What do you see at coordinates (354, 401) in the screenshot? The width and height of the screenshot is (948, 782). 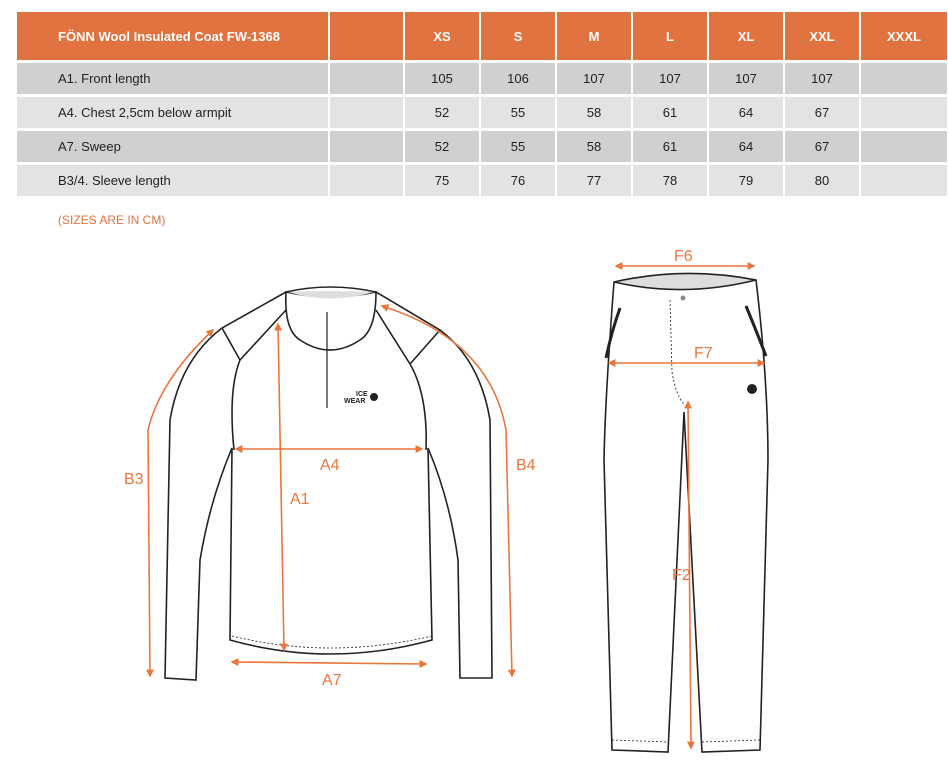 I see `logo-text: WEAR` at bounding box center [354, 401].